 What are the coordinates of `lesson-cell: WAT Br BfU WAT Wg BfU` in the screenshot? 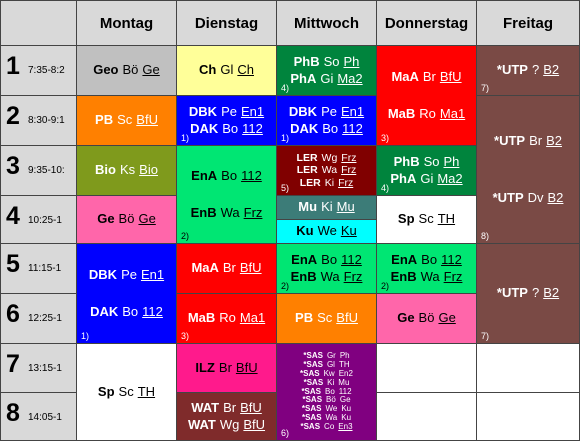 It's located at (226, 416).